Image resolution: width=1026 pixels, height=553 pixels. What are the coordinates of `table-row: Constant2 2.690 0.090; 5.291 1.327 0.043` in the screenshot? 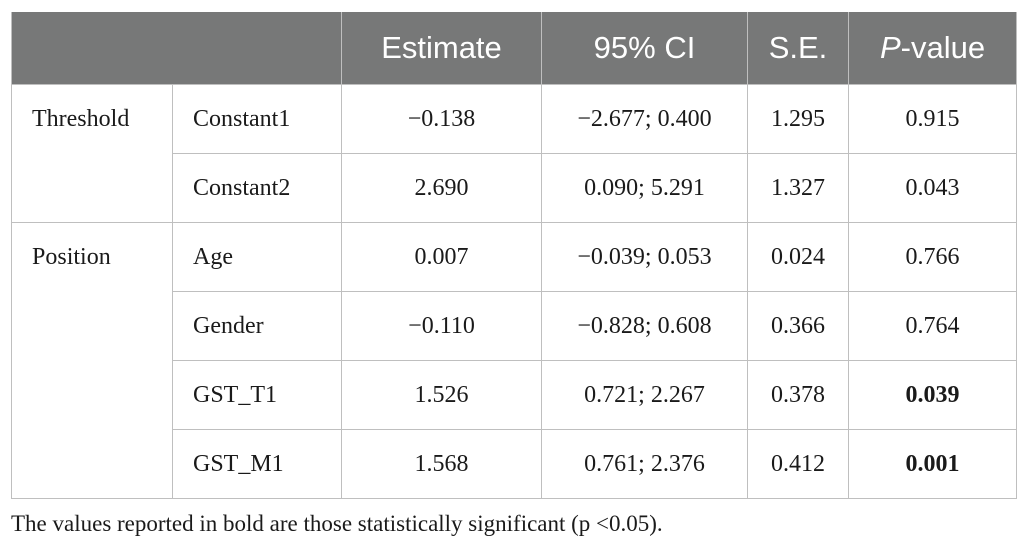 It's located at (514, 188).